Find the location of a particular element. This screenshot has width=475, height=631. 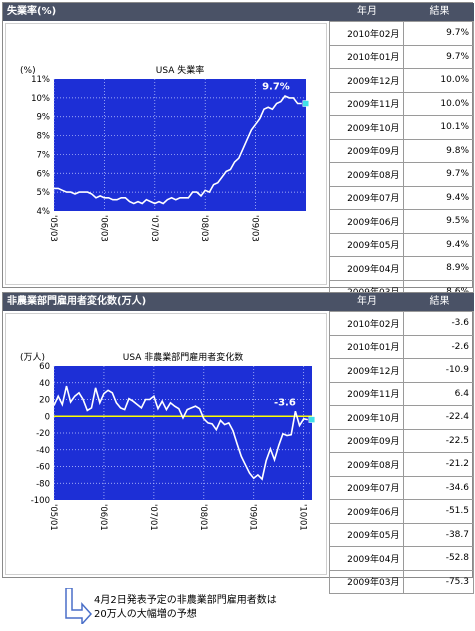

table-row: 2009年04月 -52.8 is located at coordinates (401, 558).